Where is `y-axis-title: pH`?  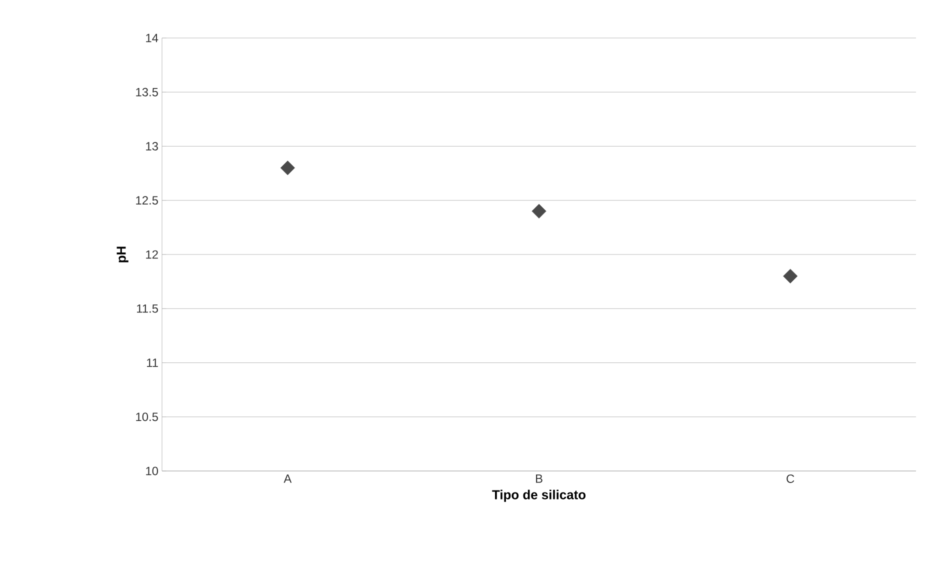
y-axis-title: pH is located at coordinates (122, 254).